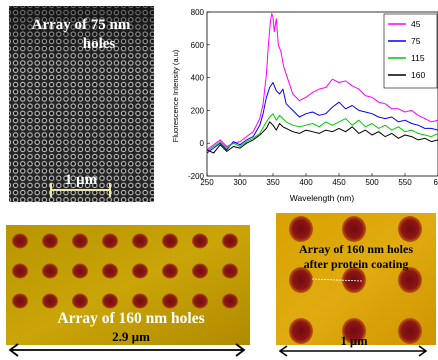 The height and width of the screenshot is (360, 438). Describe the element at coordinates (372, 182) in the screenshot. I see `x-tick-label: 500` at that location.